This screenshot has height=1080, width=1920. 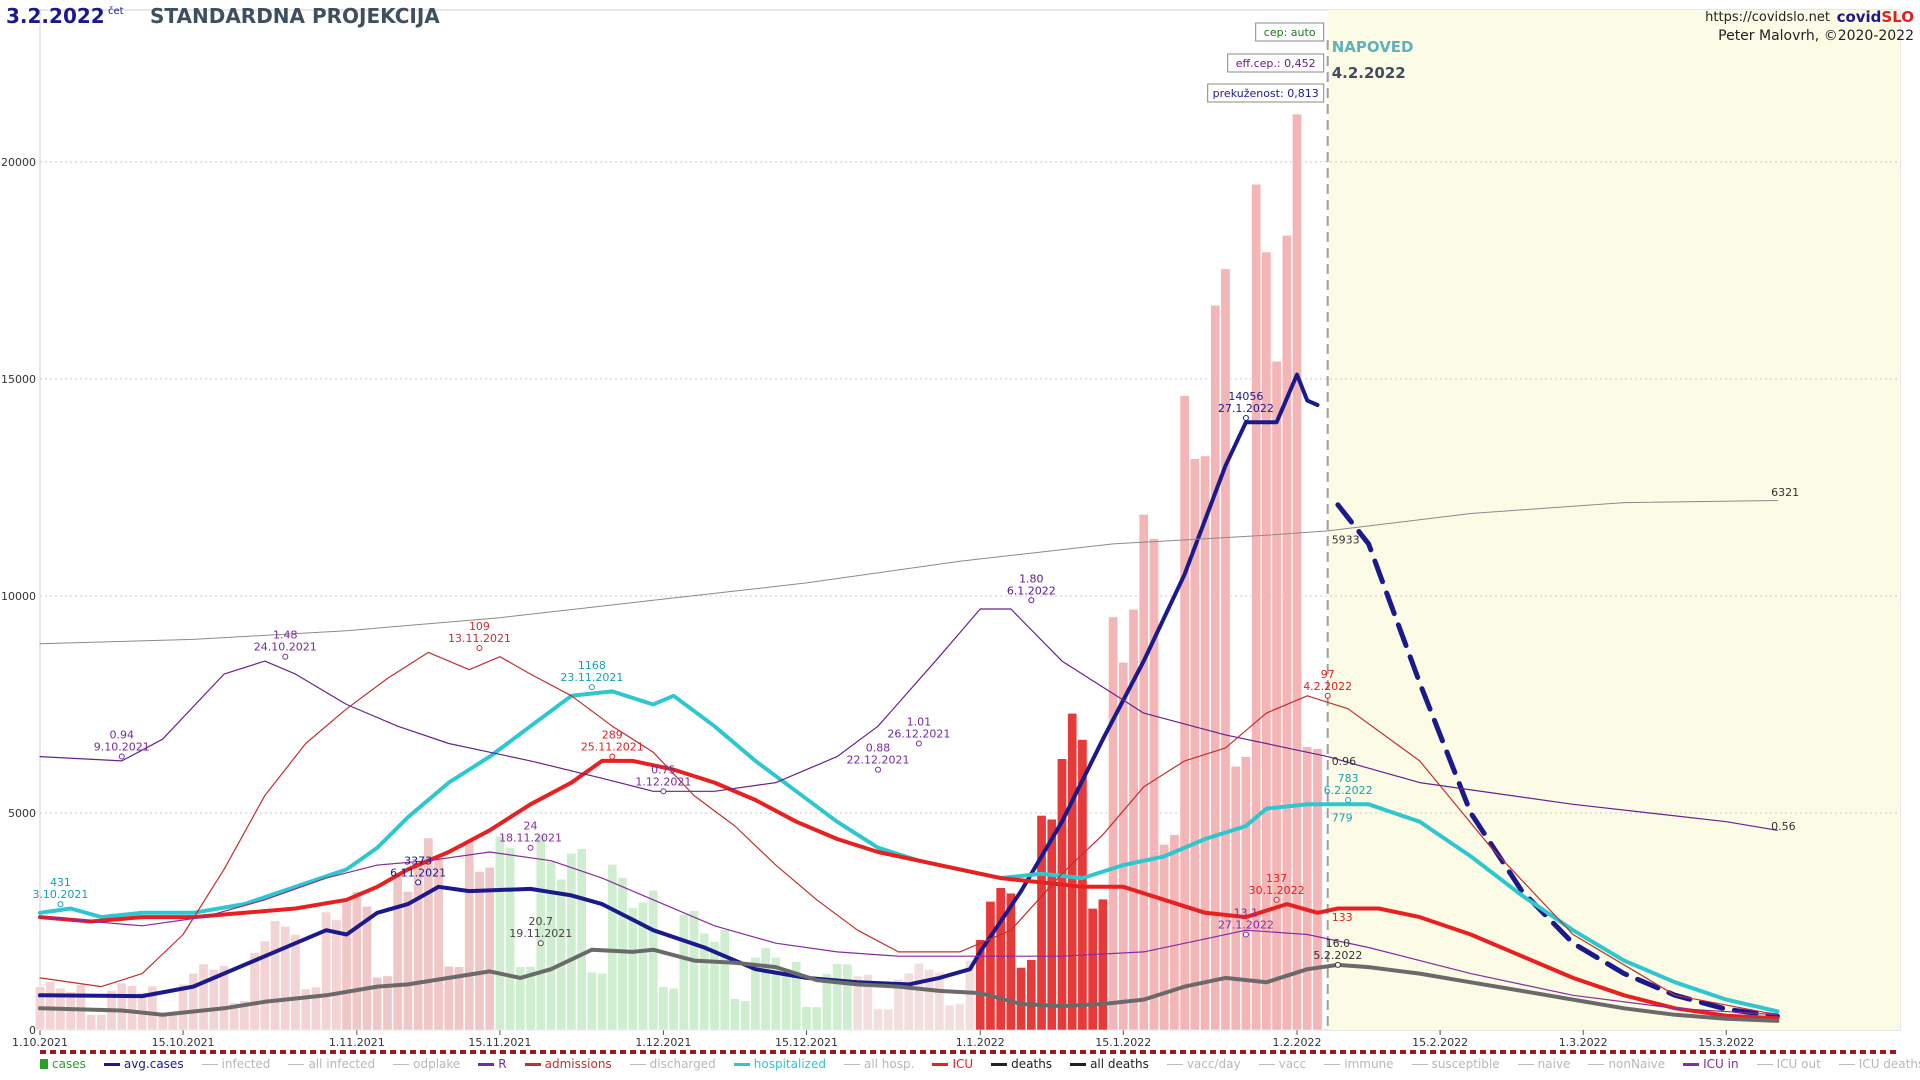 I want to click on legend-item-vacc-day: vacc/day, so click(x=1203, y=1064).